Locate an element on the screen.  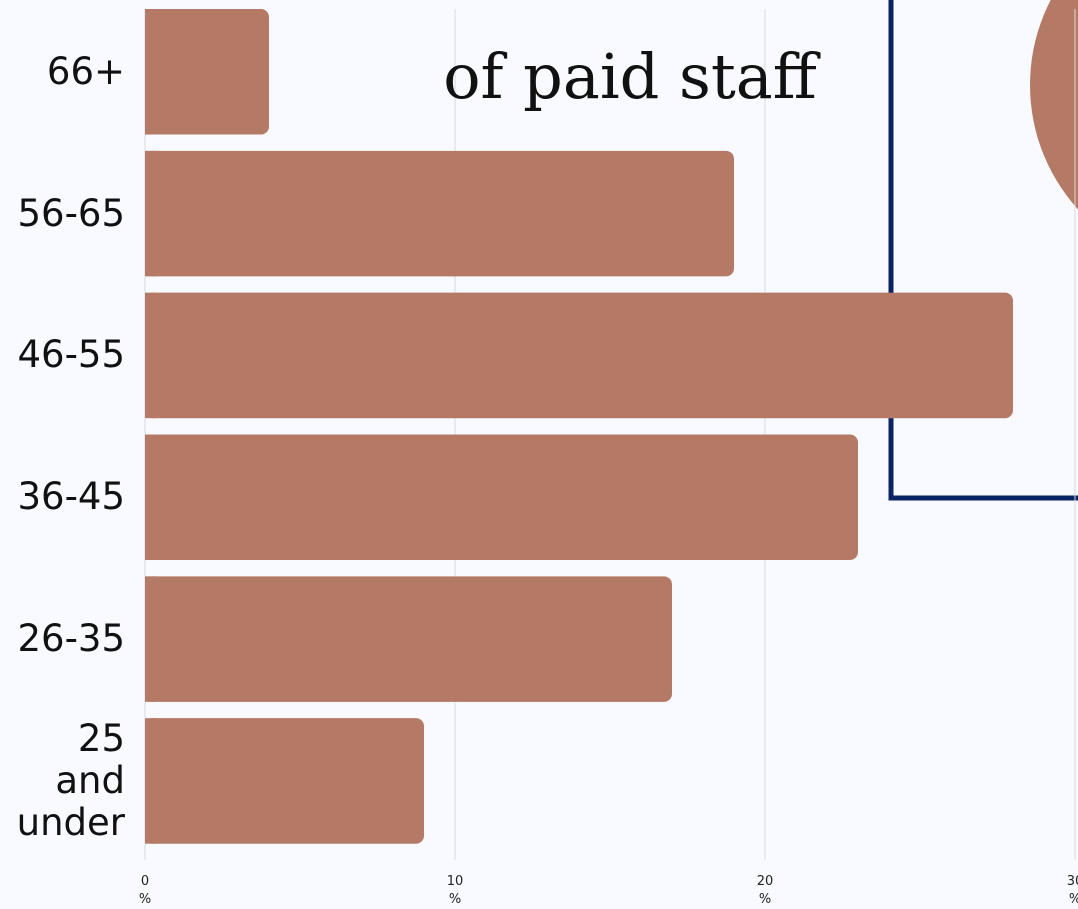
y-tick-label: 25 and under is located at coordinates (70, 780).